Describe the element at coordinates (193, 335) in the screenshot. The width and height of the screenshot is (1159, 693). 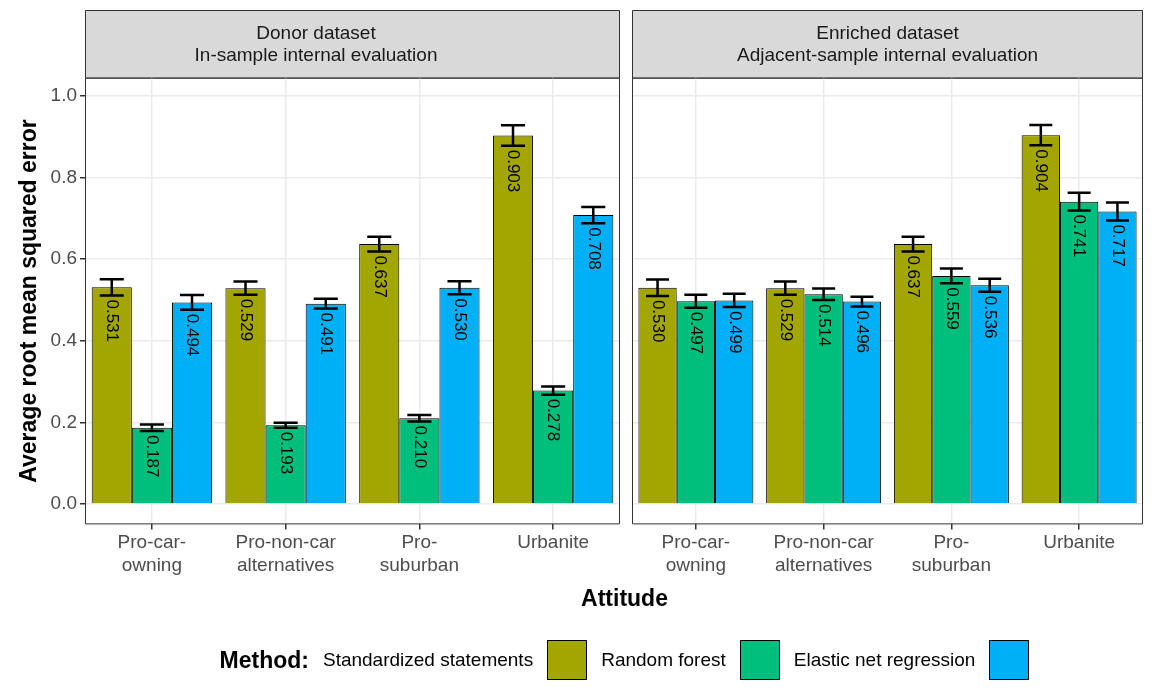
I see `data-label: 0.494` at that location.